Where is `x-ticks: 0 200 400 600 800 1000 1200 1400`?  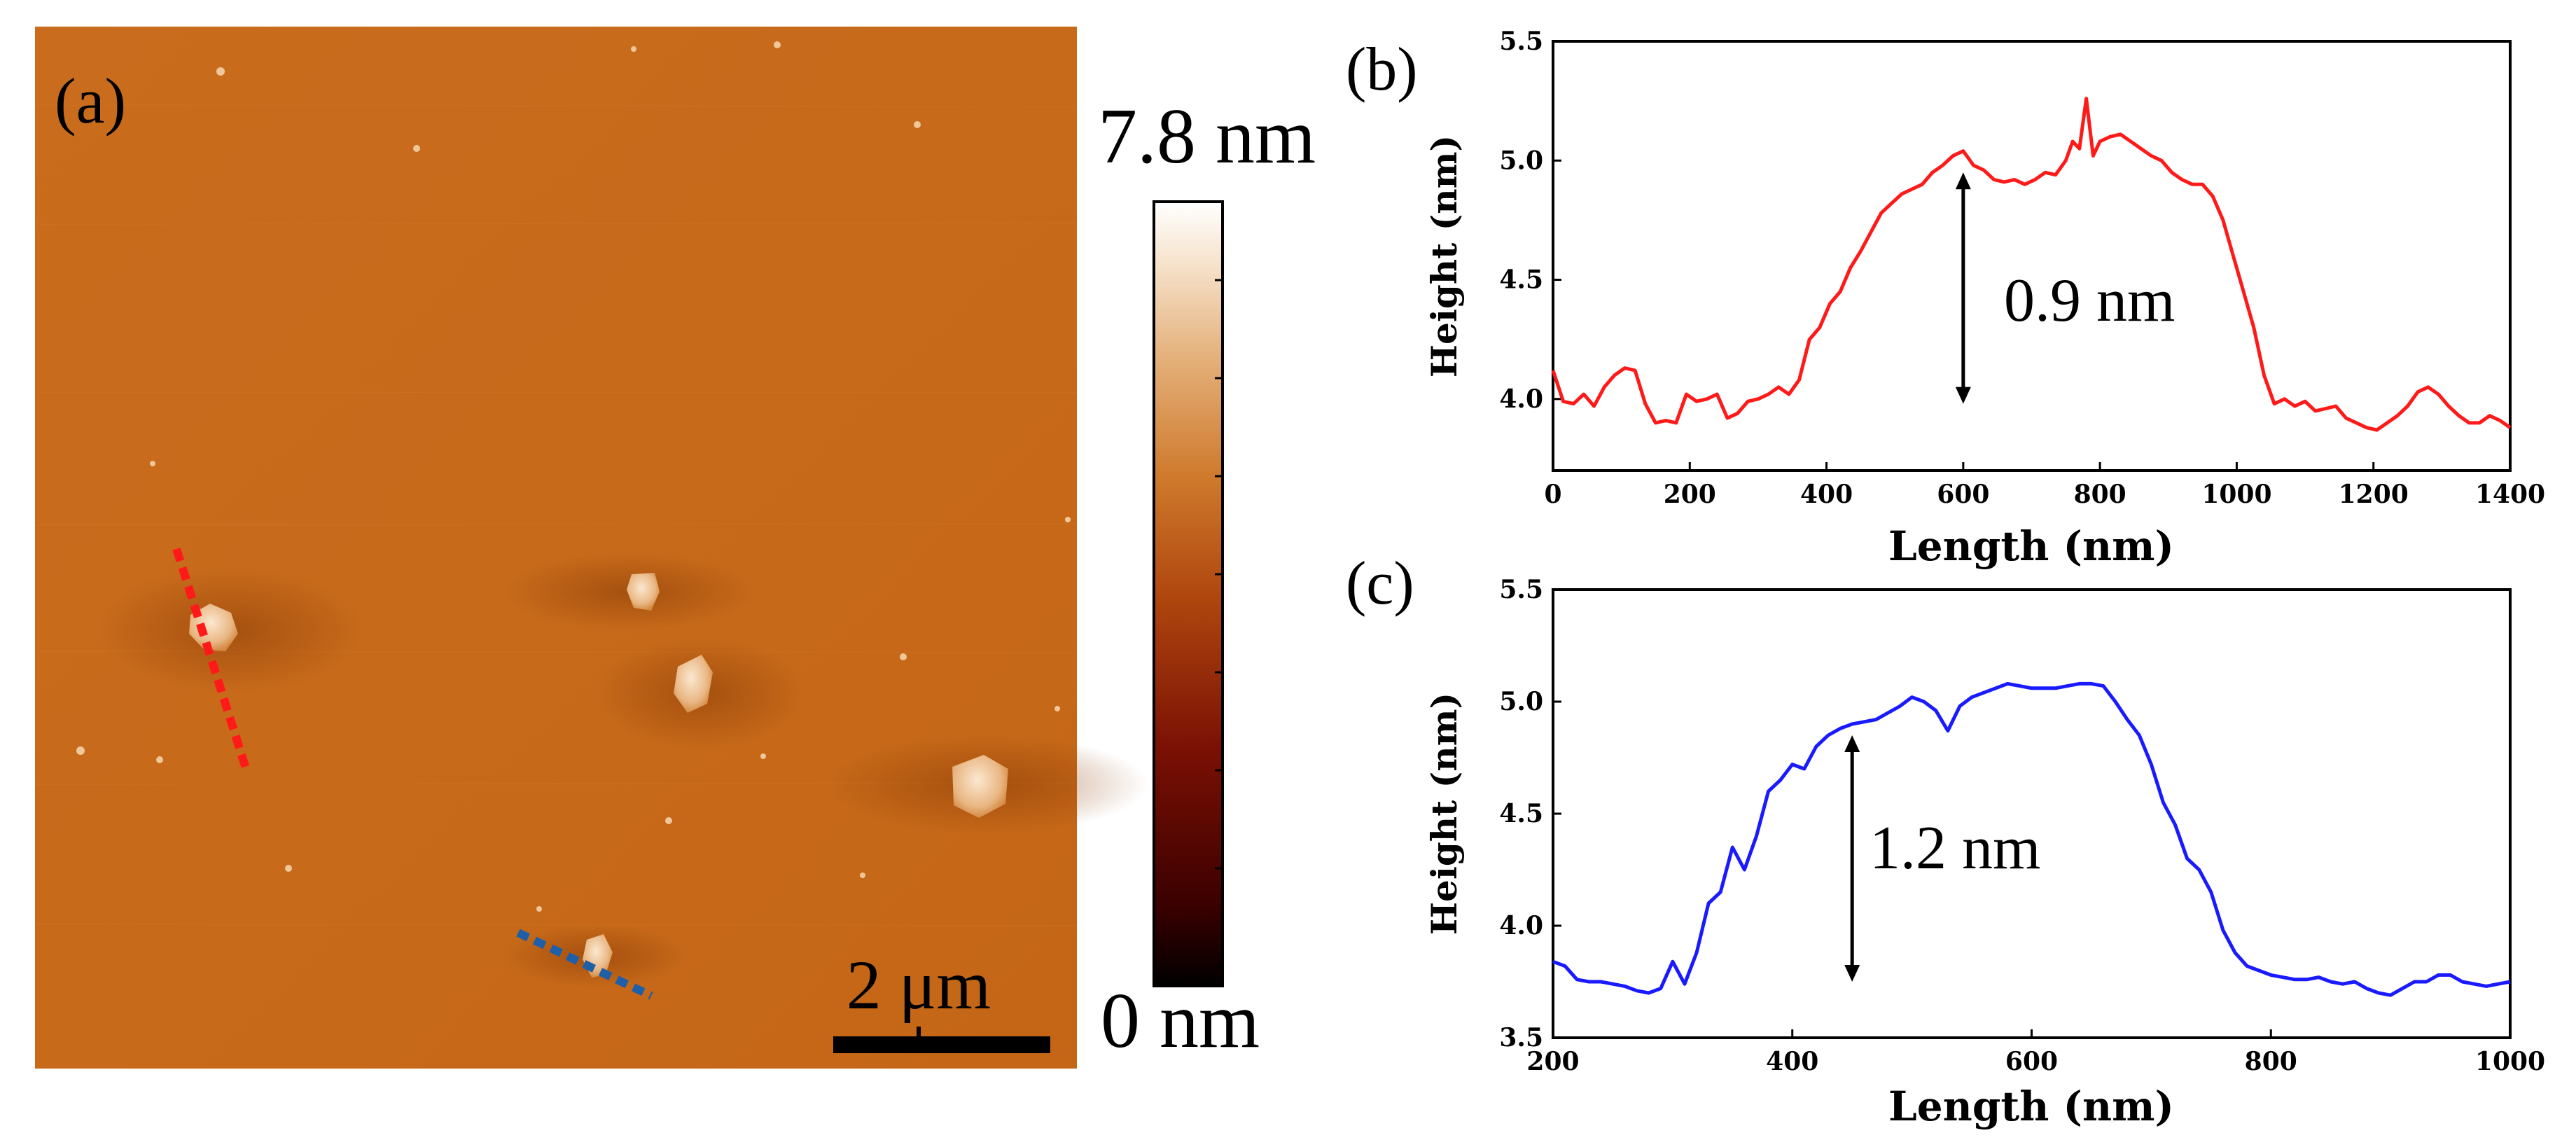 x-ticks: 0 200 400 600 800 1000 1200 1400 is located at coordinates (2044, 485).